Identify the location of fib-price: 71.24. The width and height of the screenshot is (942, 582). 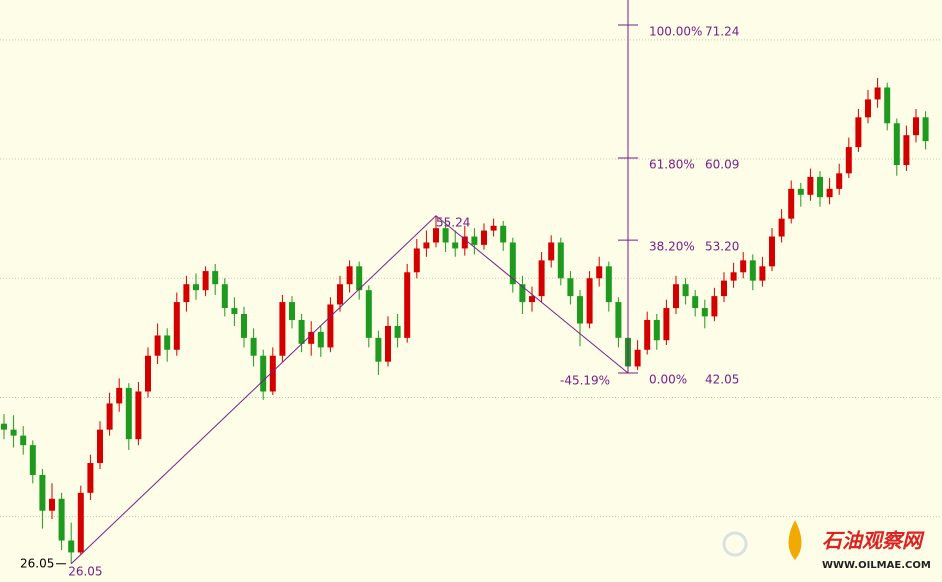
(722, 32).